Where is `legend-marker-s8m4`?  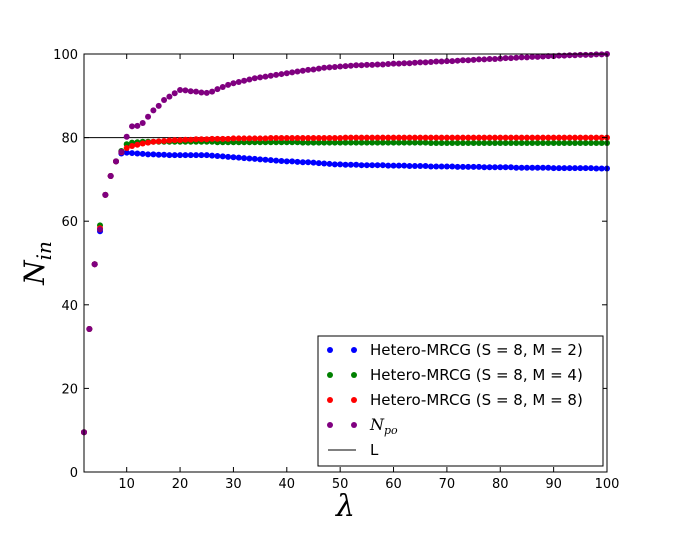
legend-marker-s8m4 is located at coordinates (330, 375).